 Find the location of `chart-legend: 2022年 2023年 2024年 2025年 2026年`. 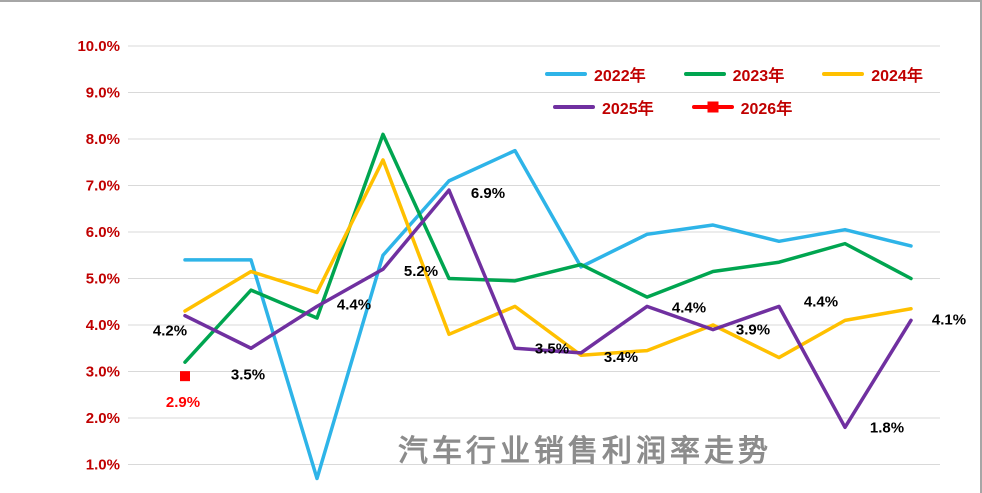

chart-legend: 2022年 2023年 2024年 2025年 2026年 is located at coordinates (734, 90).